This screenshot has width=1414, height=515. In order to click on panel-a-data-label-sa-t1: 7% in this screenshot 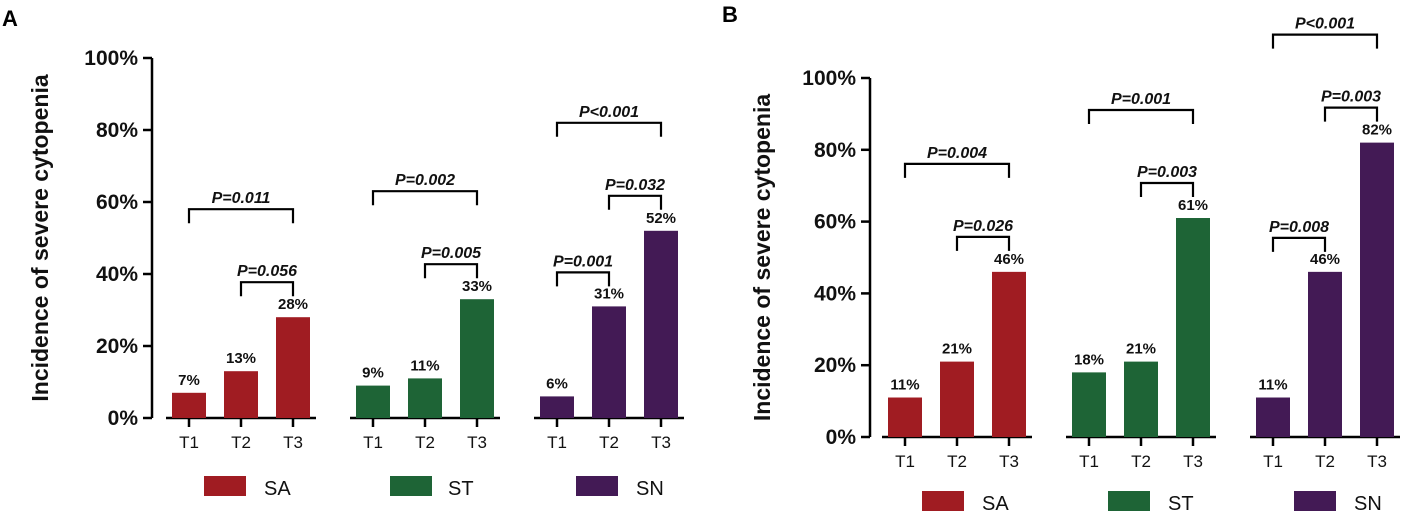, I will do `click(189, 380)`.